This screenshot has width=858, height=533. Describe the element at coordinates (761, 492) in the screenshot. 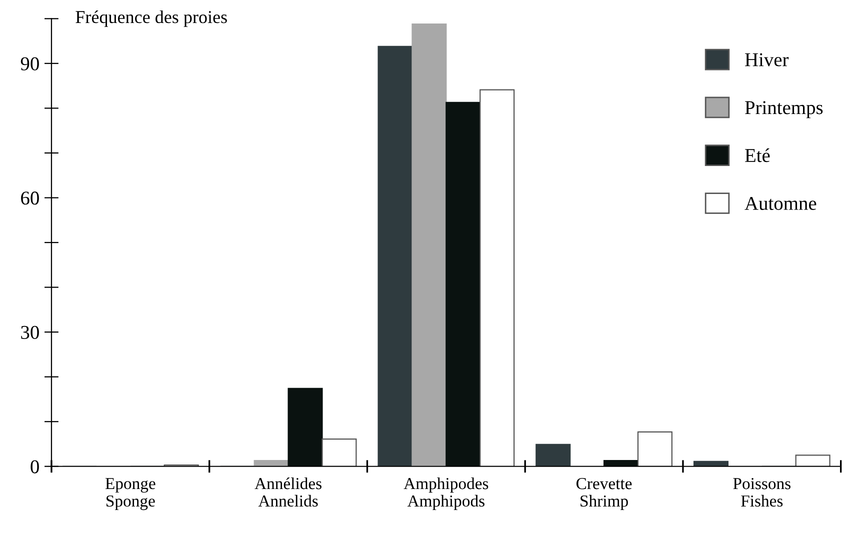

I see `x-tick-label: Poissons Fishes` at that location.